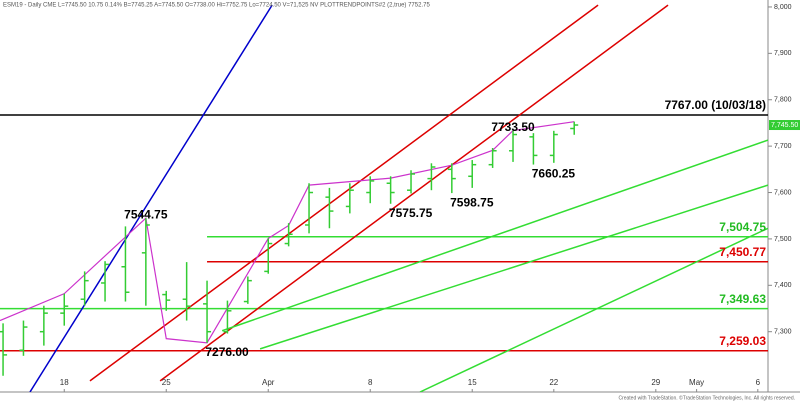  Describe the element at coordinates (166, 382) in the screenshot. I see `x-tick-label: 25` at that location.